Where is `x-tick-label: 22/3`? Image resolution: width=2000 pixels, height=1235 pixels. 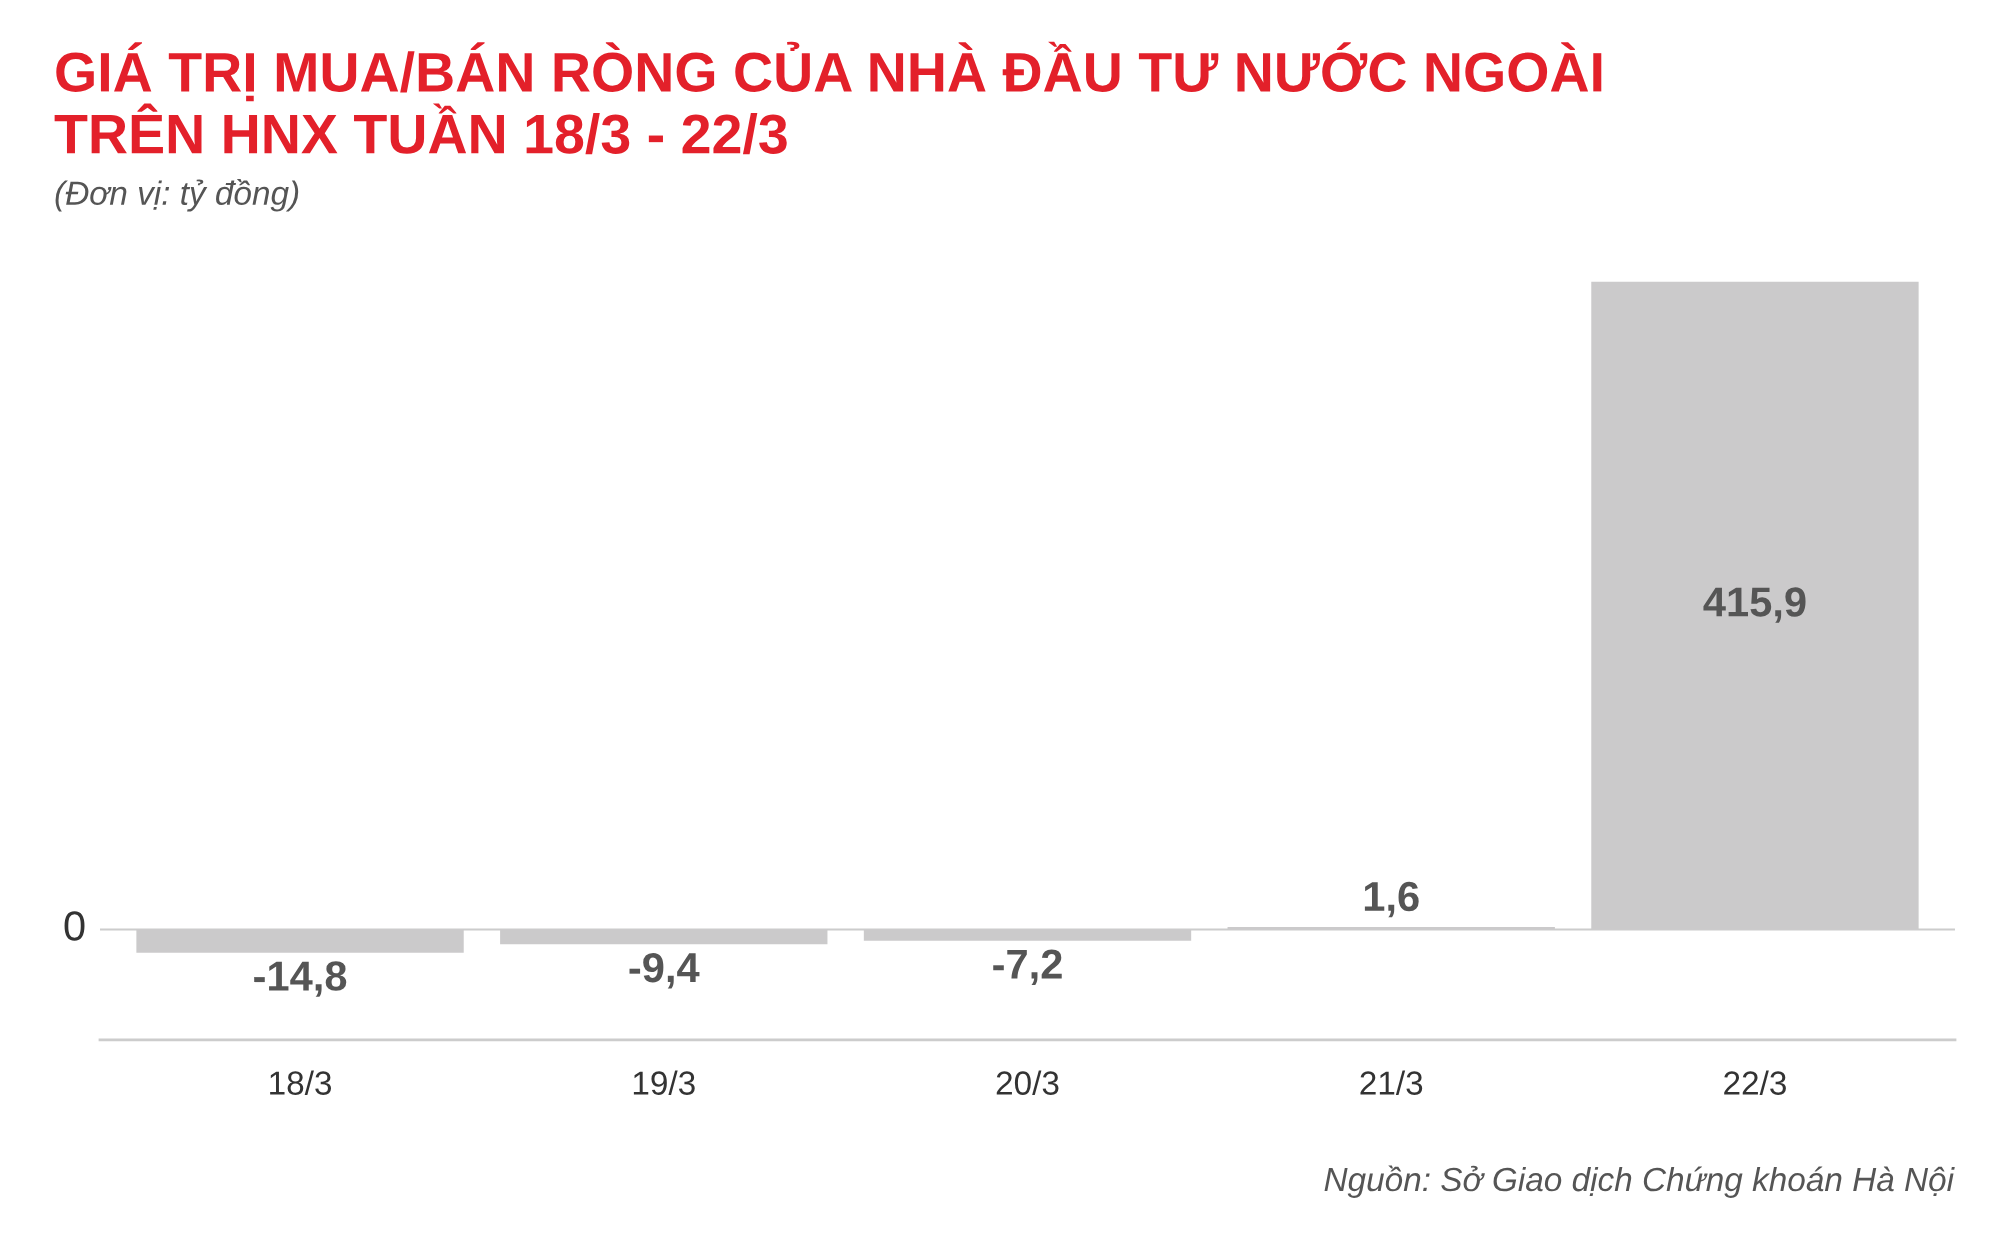
x-tick-label: 22/3 is located at coordinates (1755, 1082).